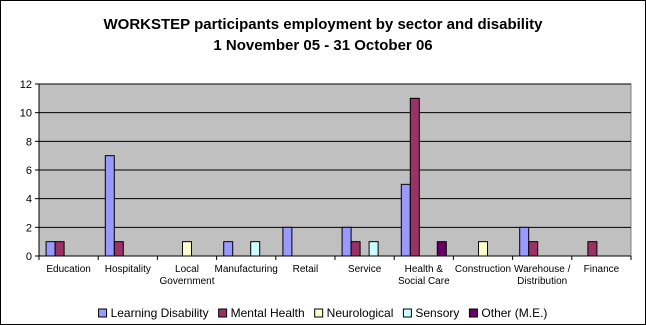 The image size is (646, 325). I want to click on x-tick-label: Social Care, so click(424, 281).